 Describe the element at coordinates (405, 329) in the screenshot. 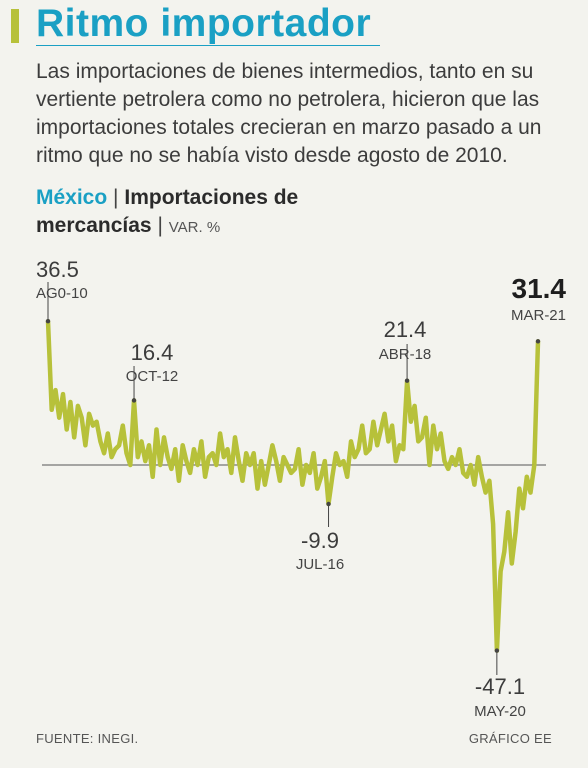

I see `annotation-value-abr-18: 21.4` at that location.